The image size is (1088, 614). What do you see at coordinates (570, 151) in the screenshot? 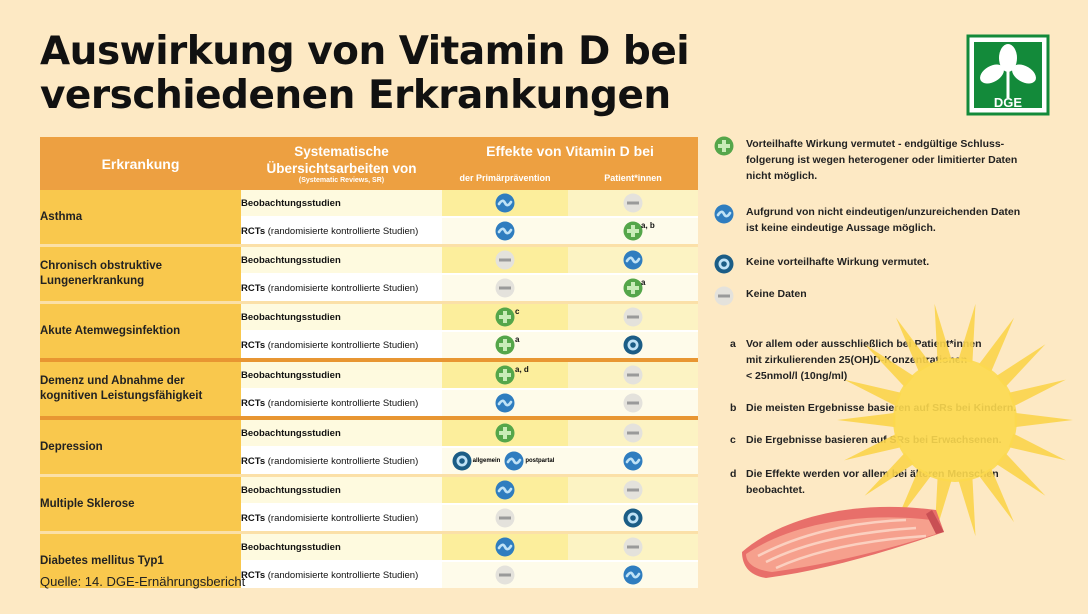
I see `header-effects: Effekte von Vitamin D bei` at bounding box center [570, 151].